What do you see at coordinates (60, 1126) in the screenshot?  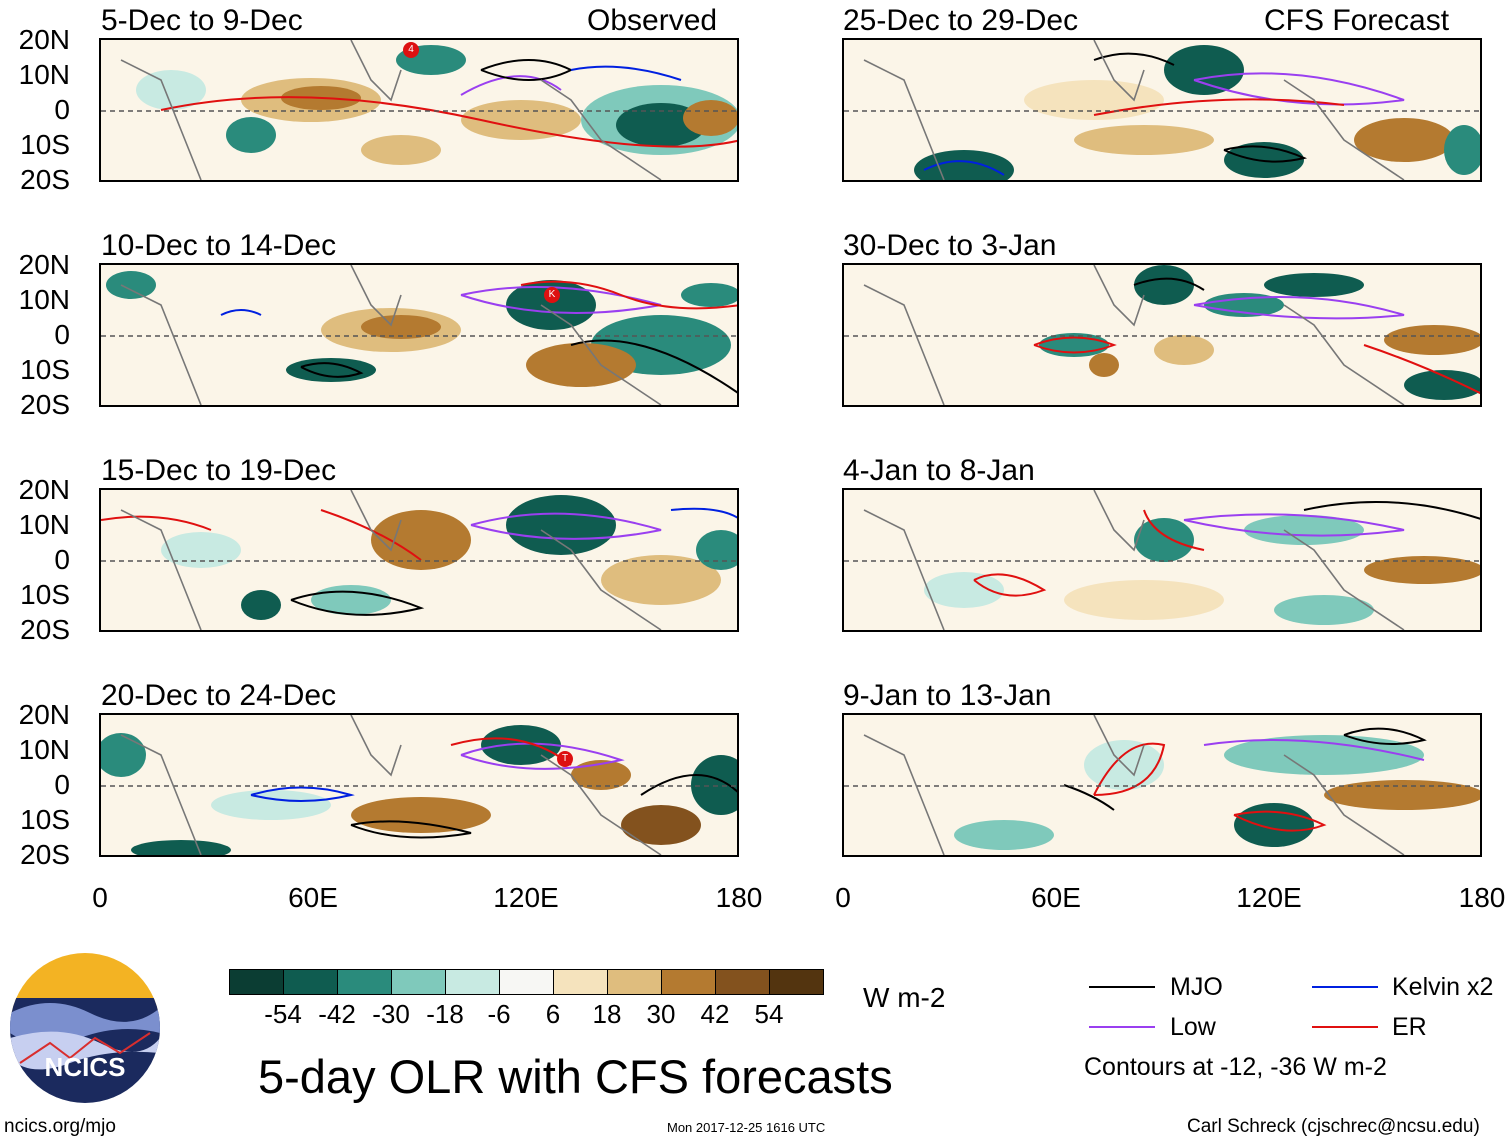 I see `footer-url: ncics.org/mjo` at bounding box center [60, 1126].